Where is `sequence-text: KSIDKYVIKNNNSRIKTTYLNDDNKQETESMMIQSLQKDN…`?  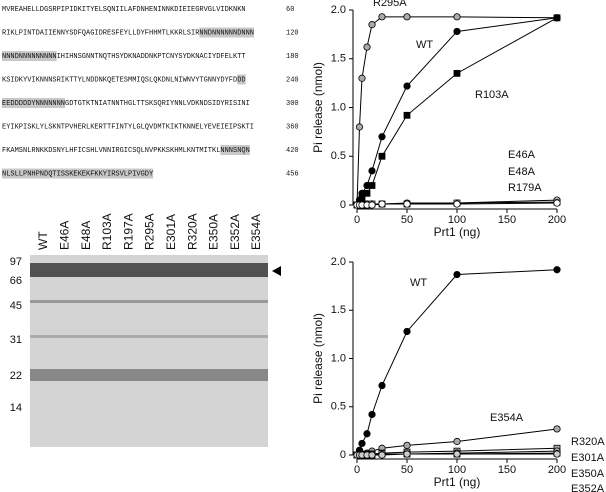
sequence-text: KSIDKYVIKNNNSRIKTTYLNDDNKQETESMMIQSLQKDN… is located at coordinates (119, 80).